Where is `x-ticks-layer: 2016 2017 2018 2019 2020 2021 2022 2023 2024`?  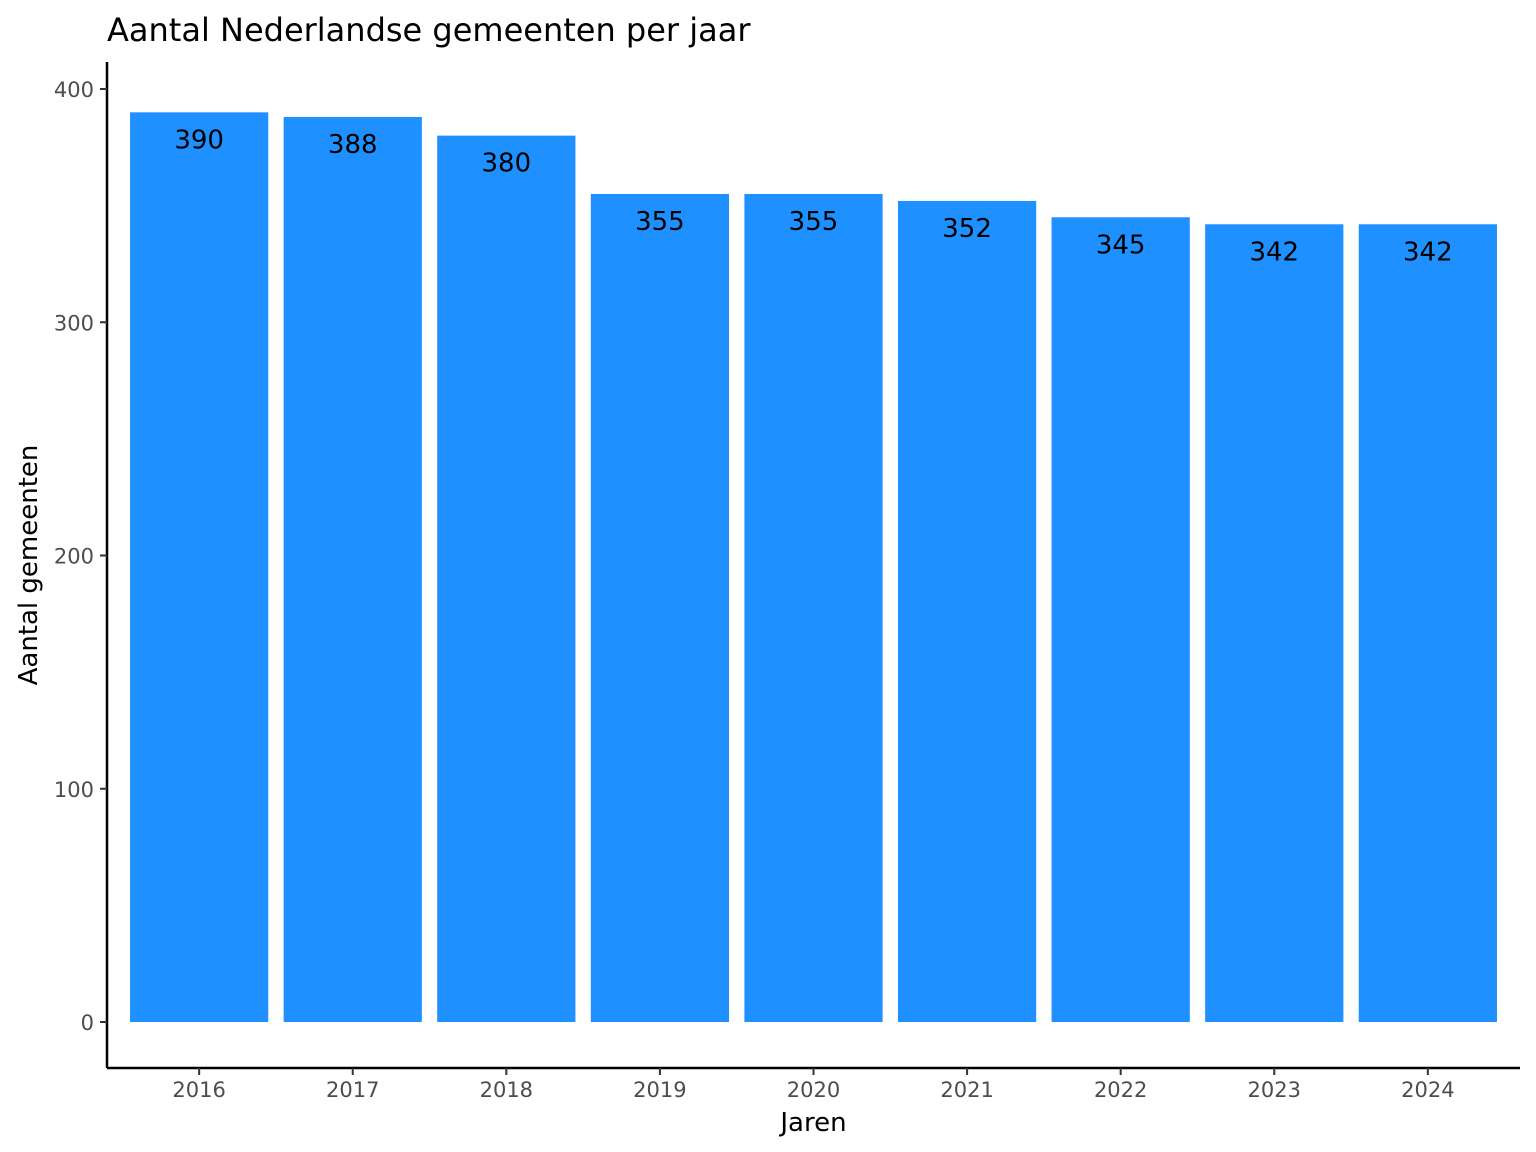
x-ticks-layer: 2016 2017 2018 2019 2020 2021 2022 2023 2024 is located at coordinates (813, 1085).